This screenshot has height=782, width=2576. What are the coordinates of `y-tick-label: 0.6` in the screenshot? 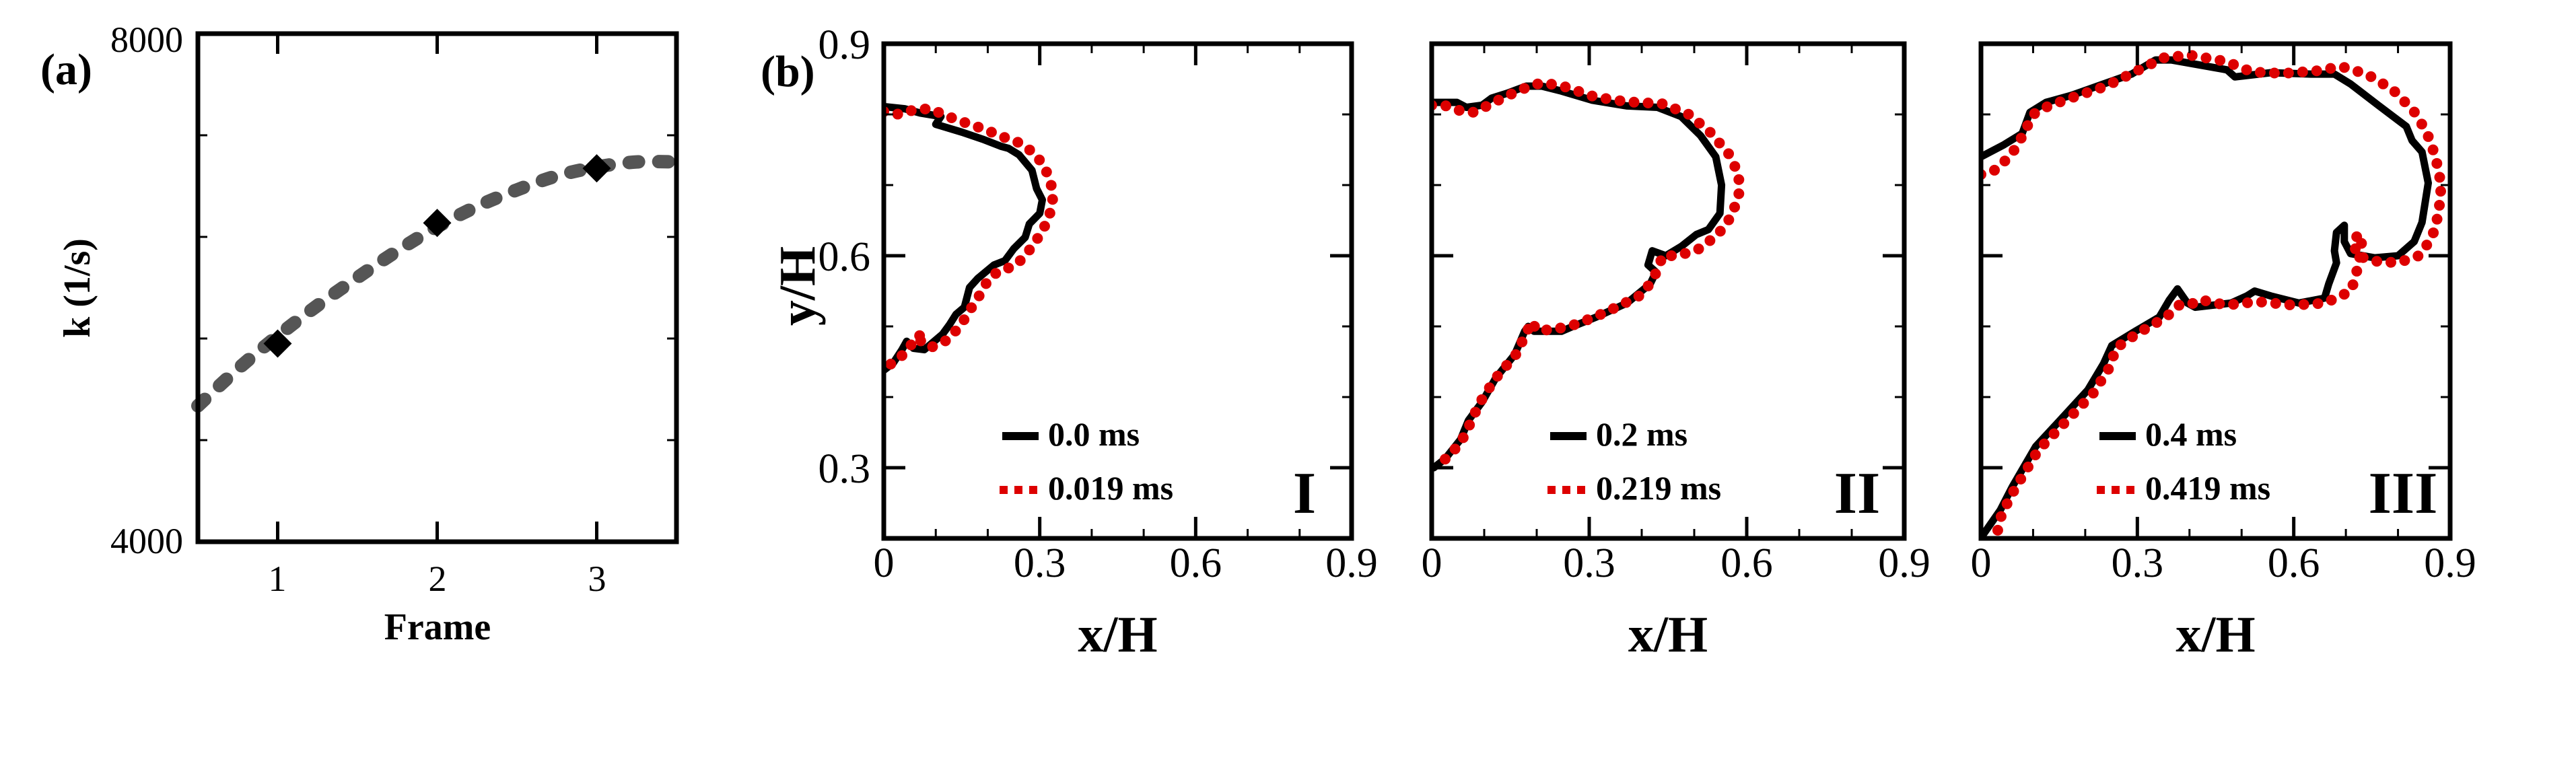 It's located at (845, 257).